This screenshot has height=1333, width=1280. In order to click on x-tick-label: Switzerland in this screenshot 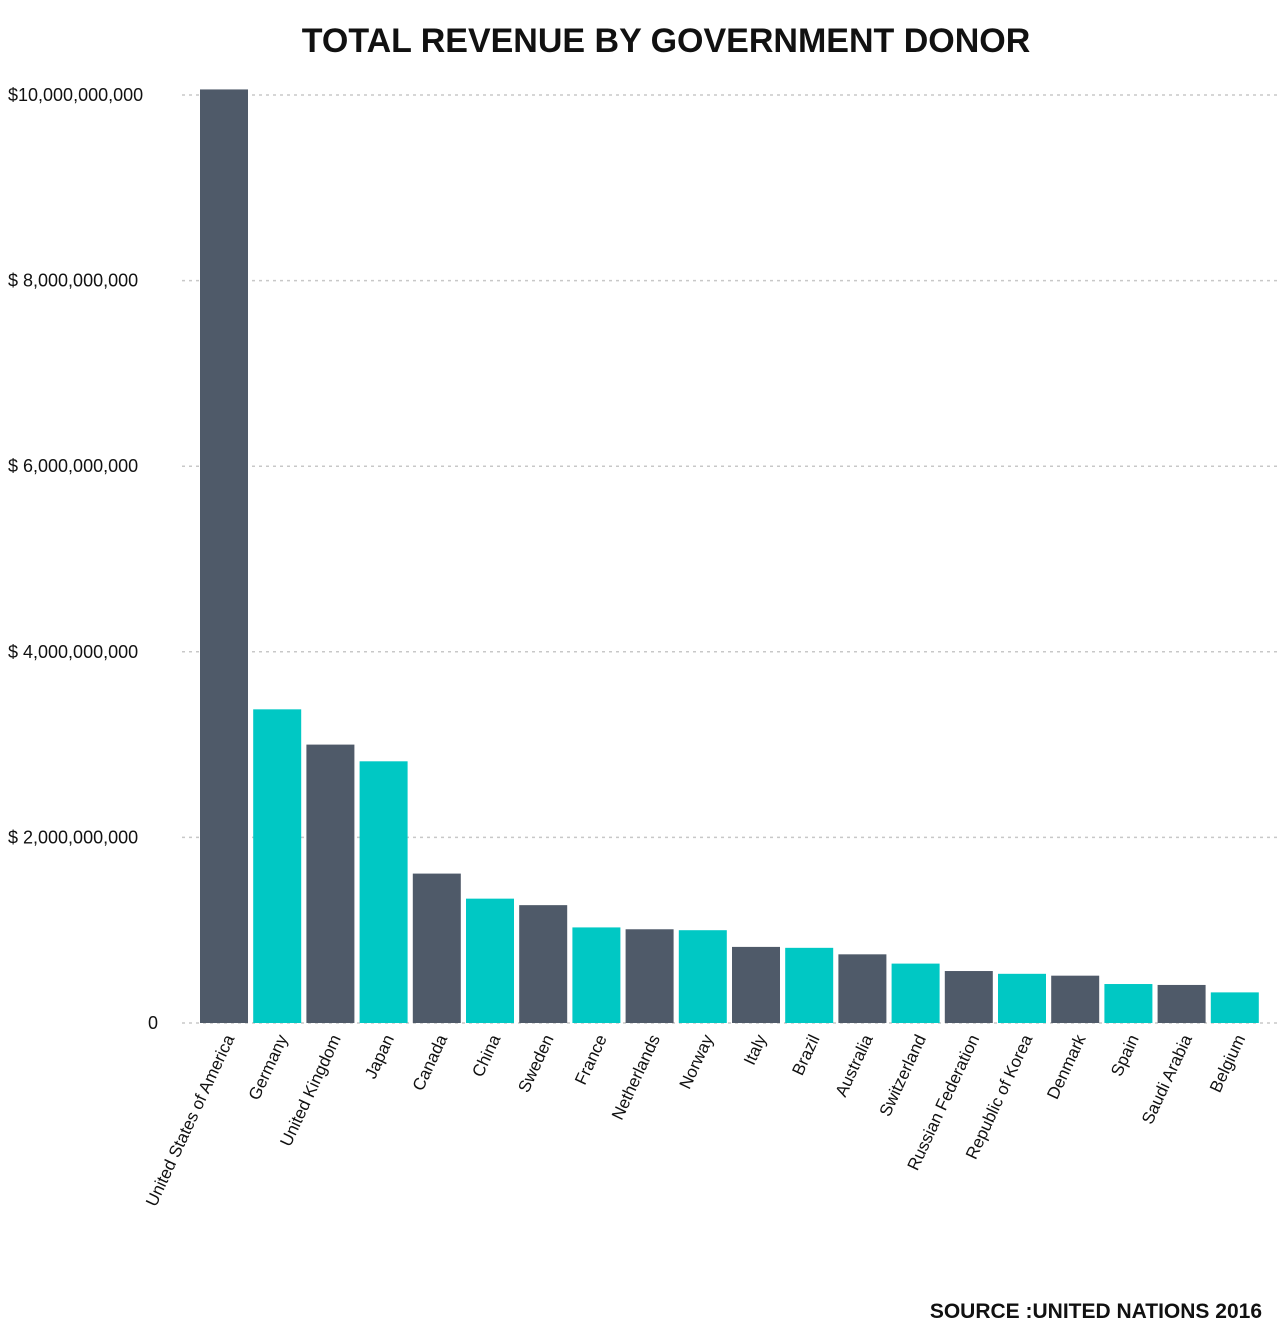, I will do `click(903, 1076)`.